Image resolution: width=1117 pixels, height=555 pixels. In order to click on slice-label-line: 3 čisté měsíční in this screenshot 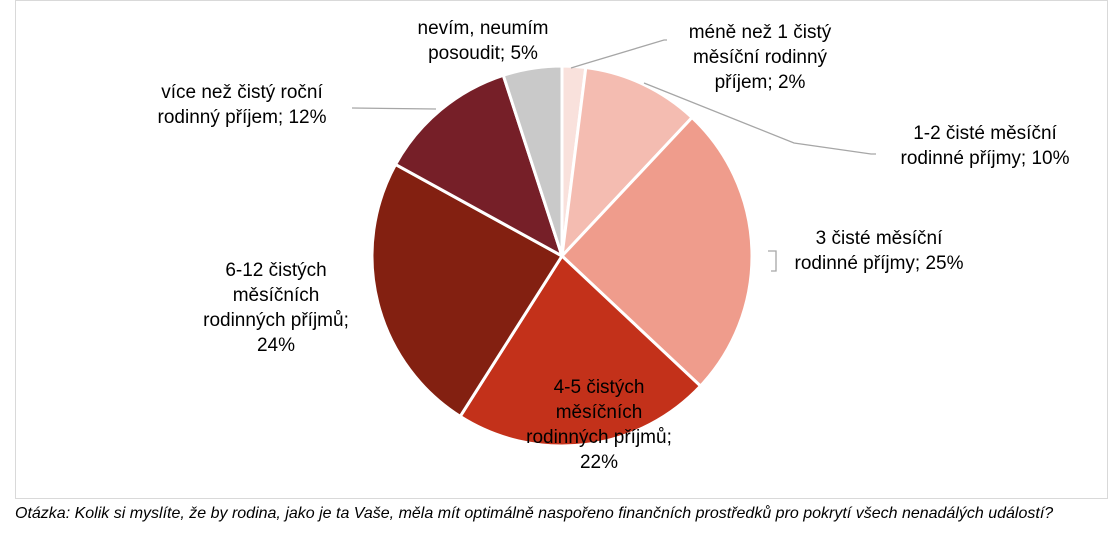, I will do `click(879, 238)`.